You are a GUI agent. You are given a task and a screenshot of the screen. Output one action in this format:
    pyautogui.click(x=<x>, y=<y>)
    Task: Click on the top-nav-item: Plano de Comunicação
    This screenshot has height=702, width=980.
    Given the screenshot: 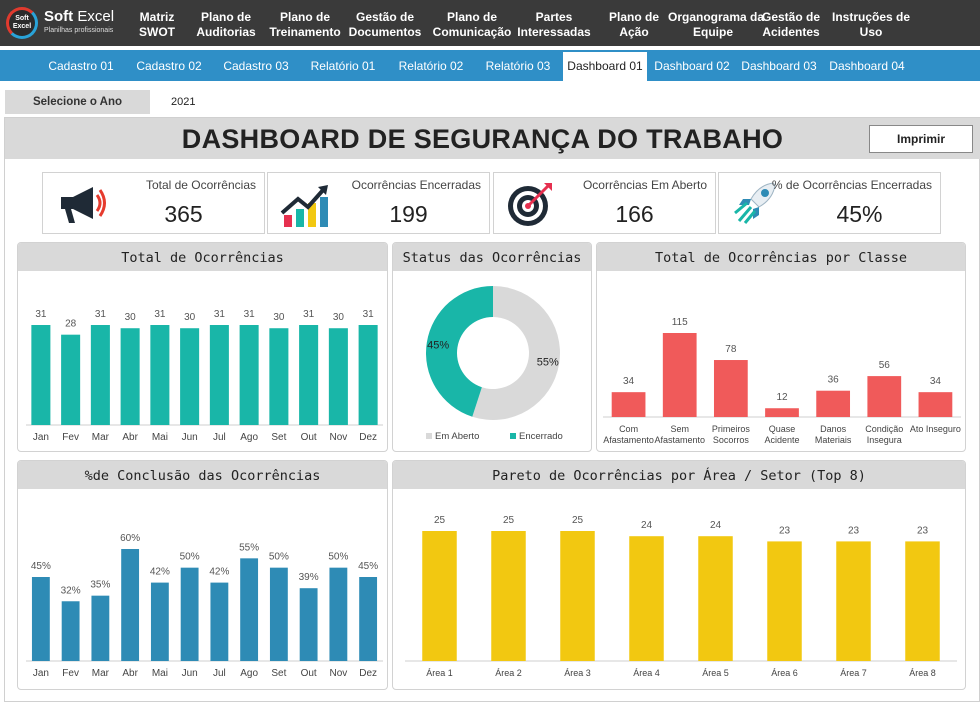 What is the action you would take?
    pyautogui.click(x=472, y=24)
    